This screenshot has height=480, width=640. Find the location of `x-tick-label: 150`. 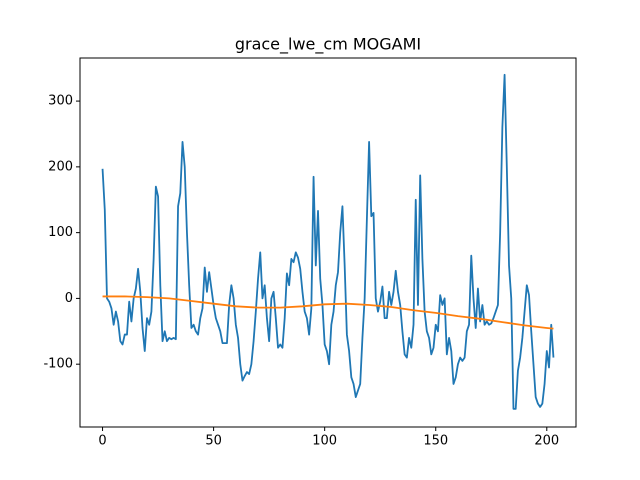

x-tick-label: 150 is located at coordinates (435, 441).